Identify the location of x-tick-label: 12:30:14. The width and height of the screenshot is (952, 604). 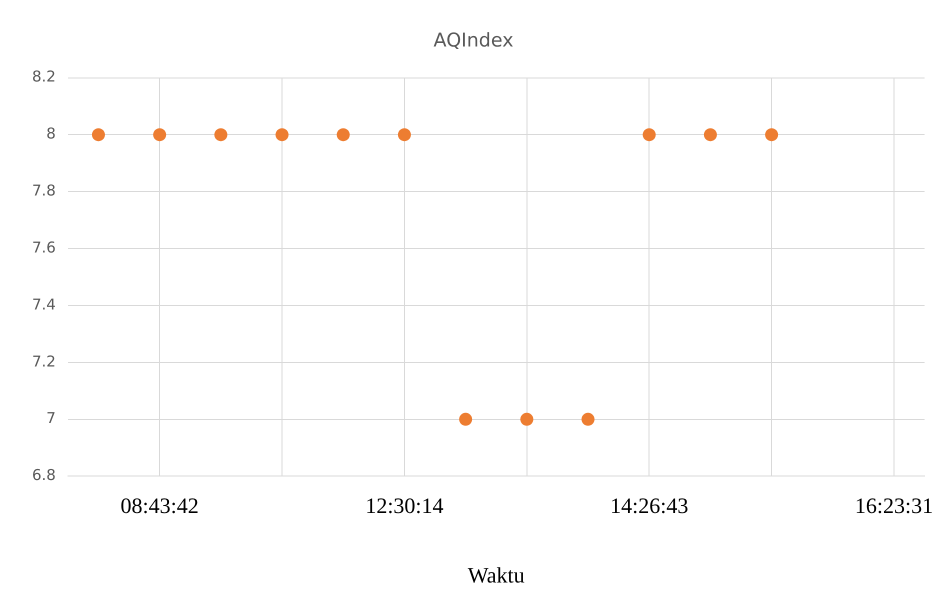
(404, 505).